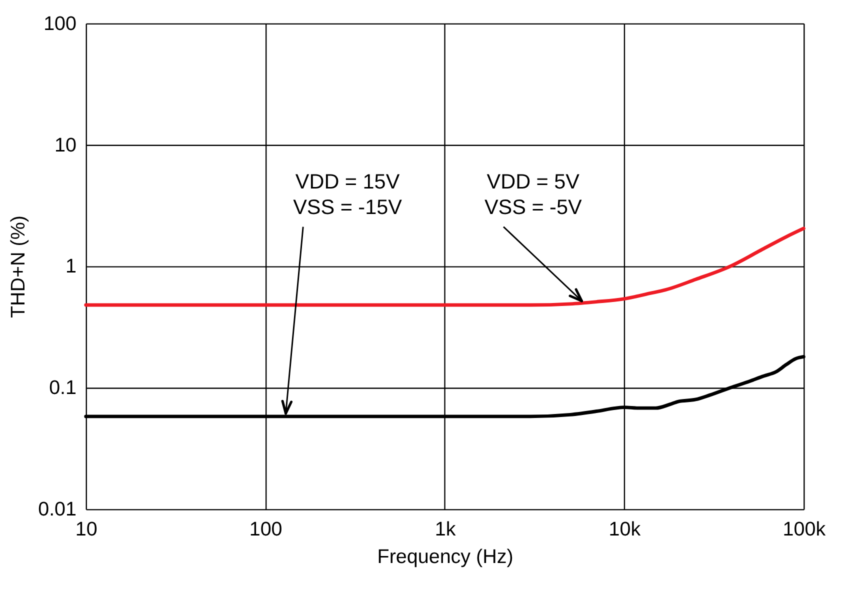 Image resolution: width=855 pixels, height=596 pixels. Describe the element at coordinates (71, 267) in the screenshot. I see `y-tick-label: 1` at that location.